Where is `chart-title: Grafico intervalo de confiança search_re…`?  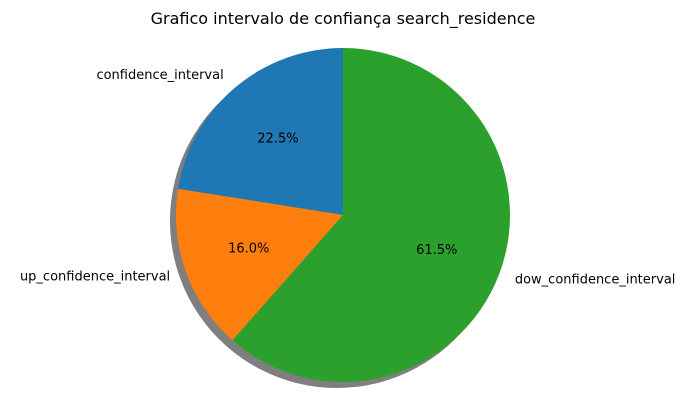 chart-title: Grafico intervalo de confiança search_re… is located at coordinates (343, 19).